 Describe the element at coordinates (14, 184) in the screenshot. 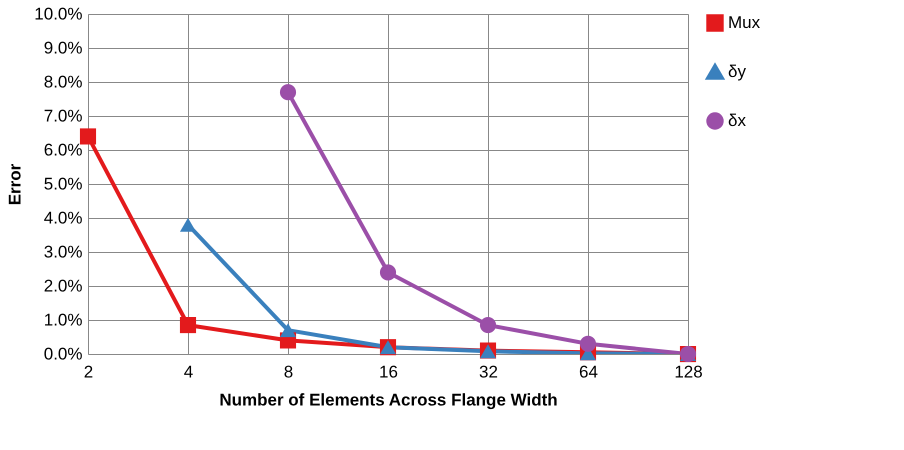

I see `y-axis-title: Error` at that location.